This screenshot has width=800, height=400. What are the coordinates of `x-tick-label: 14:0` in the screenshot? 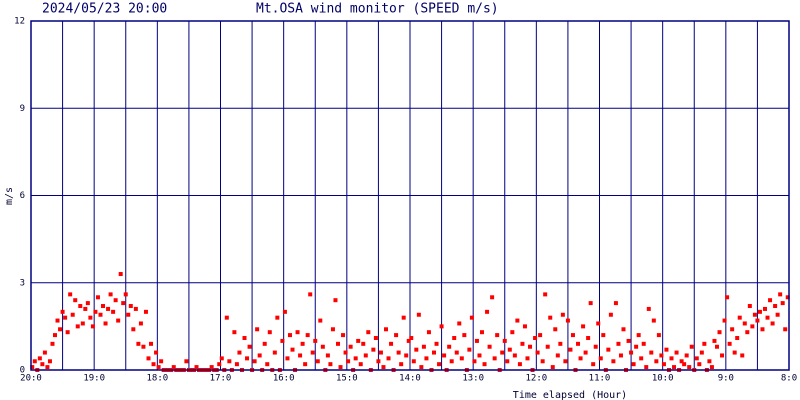 It's located at (410, 379).